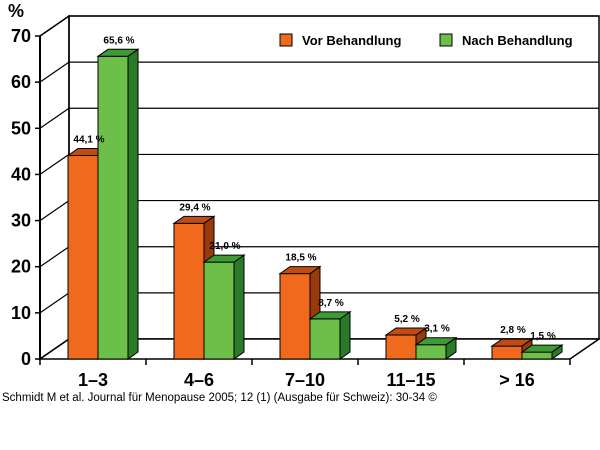 This screenshot has height=450, width=600. Describe the element at coordinates (21, 128) in the screenshot. I see `y-tick-label: 50` at that location.